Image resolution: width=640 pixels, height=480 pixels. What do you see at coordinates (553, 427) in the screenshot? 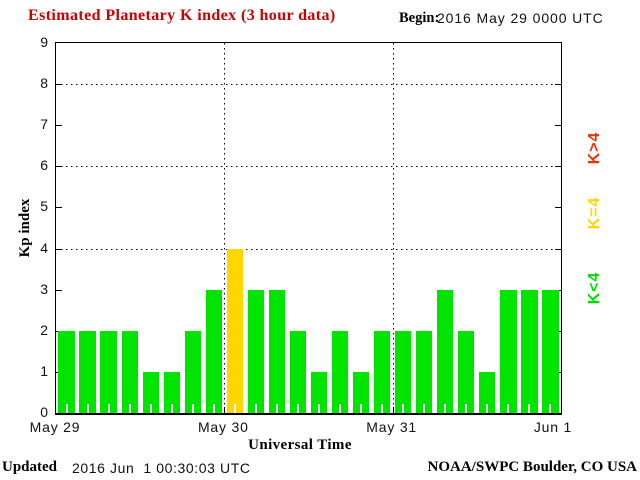
I see `x-tick-label: Jun 1` at bounding box center [553, 427].